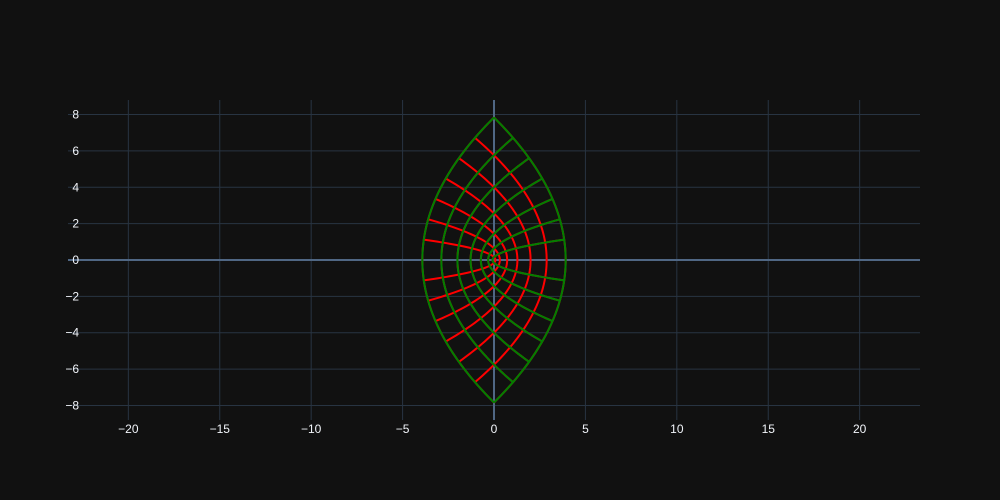 The height and width of the screenshot is (500, 1000). Describe the element at coordinates (677, 429) in the screenshot. I see `x-tick-label: 10` at that location.